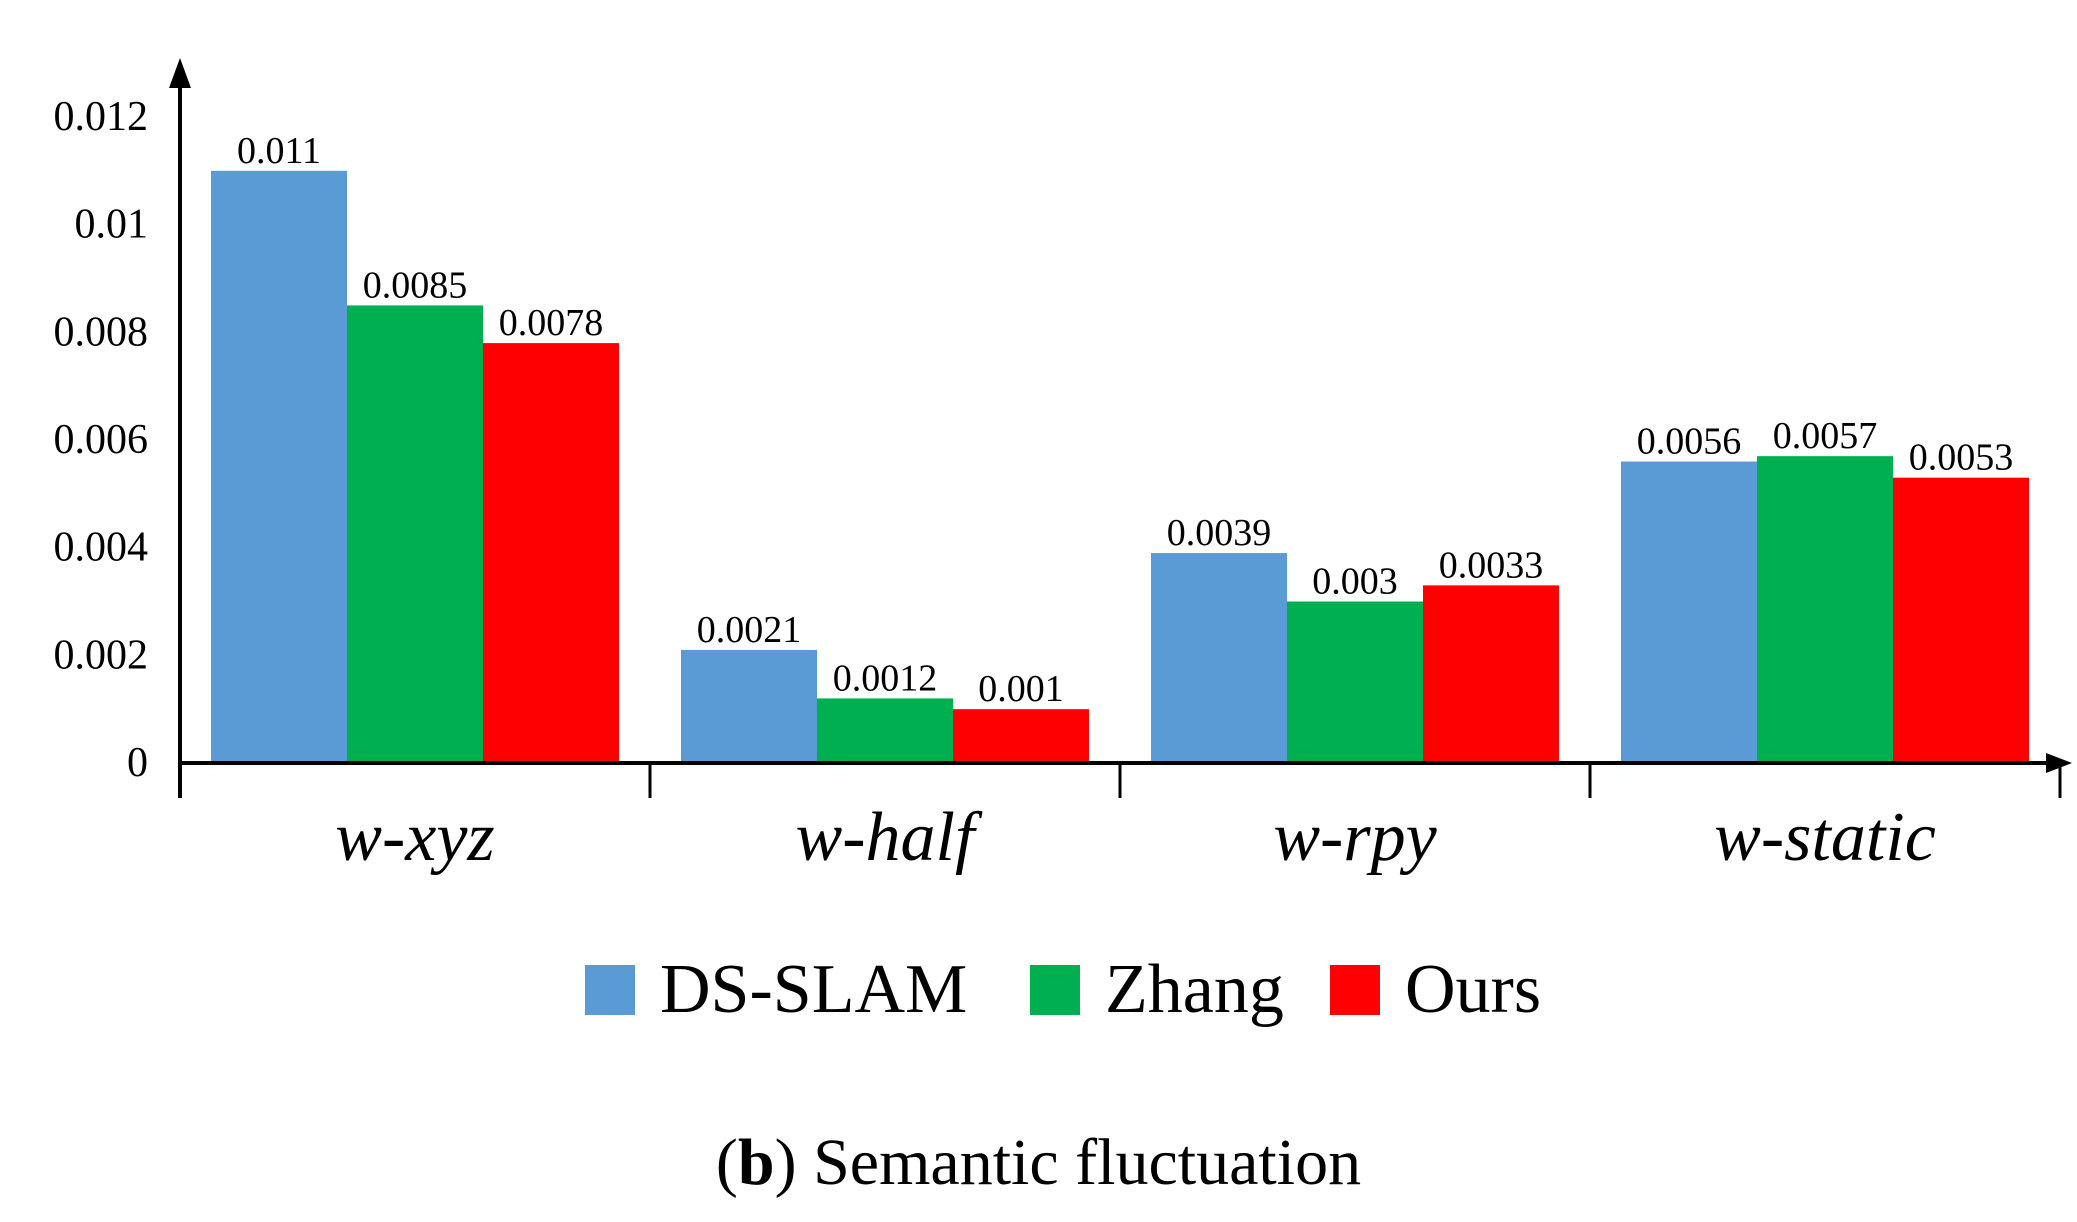 The image size is (2077, 1222). I want to click on legend-label: Ours, so click(1473, 989).